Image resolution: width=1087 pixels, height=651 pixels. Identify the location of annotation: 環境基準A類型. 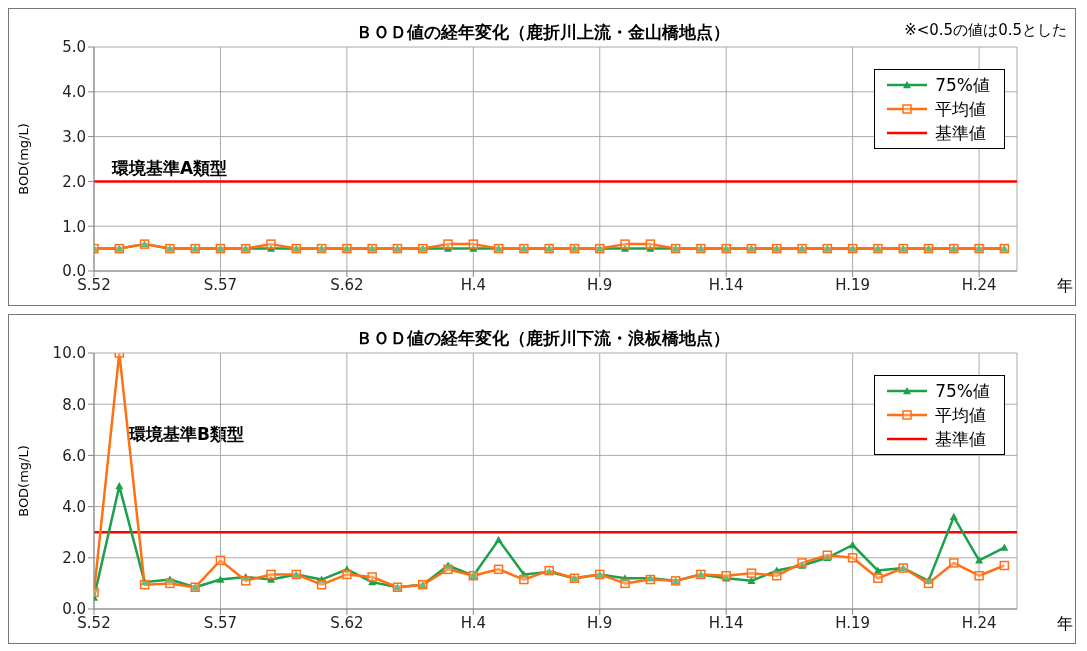
(169, 168).